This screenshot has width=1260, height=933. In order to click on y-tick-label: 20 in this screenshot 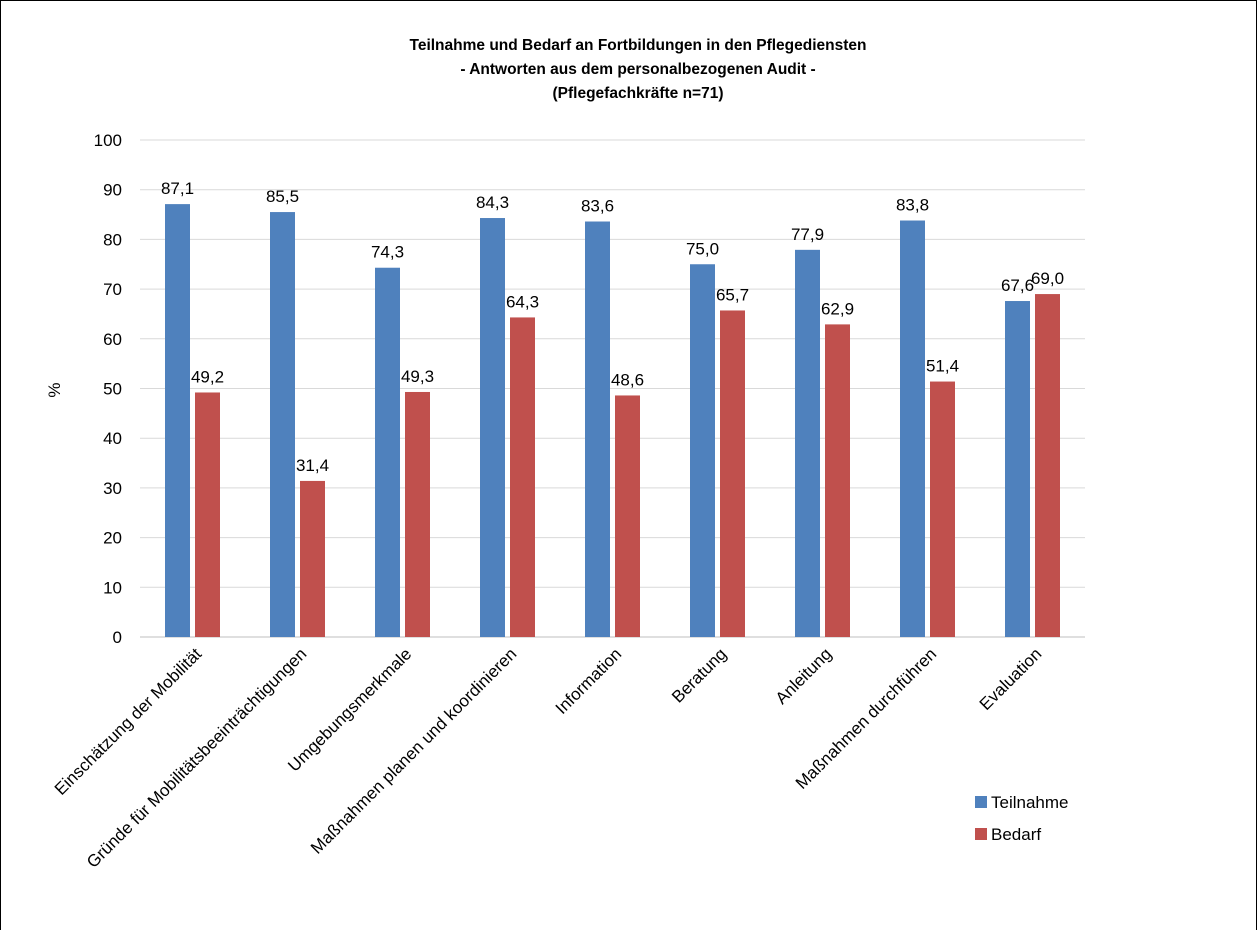, I will do `click(112, 538)`.